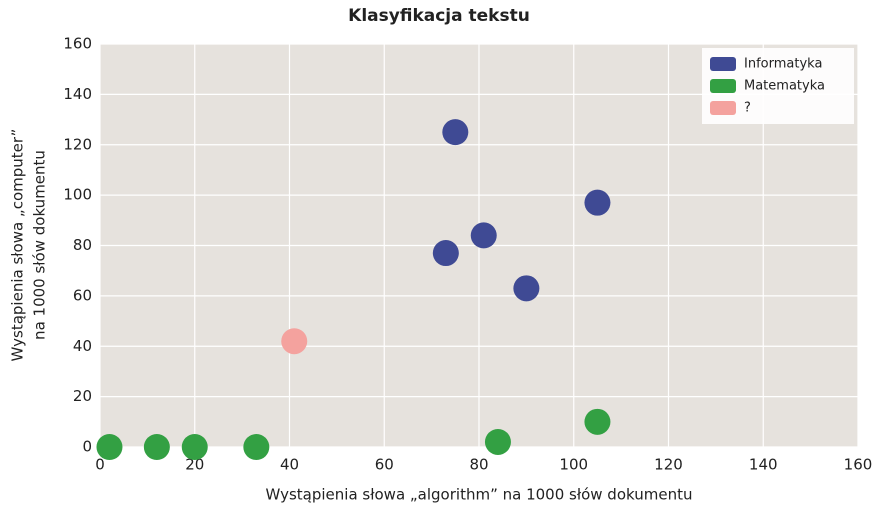 This screenshot has height=505, width=878. I want to click on y-tick-label: 140, so click(77, 94).